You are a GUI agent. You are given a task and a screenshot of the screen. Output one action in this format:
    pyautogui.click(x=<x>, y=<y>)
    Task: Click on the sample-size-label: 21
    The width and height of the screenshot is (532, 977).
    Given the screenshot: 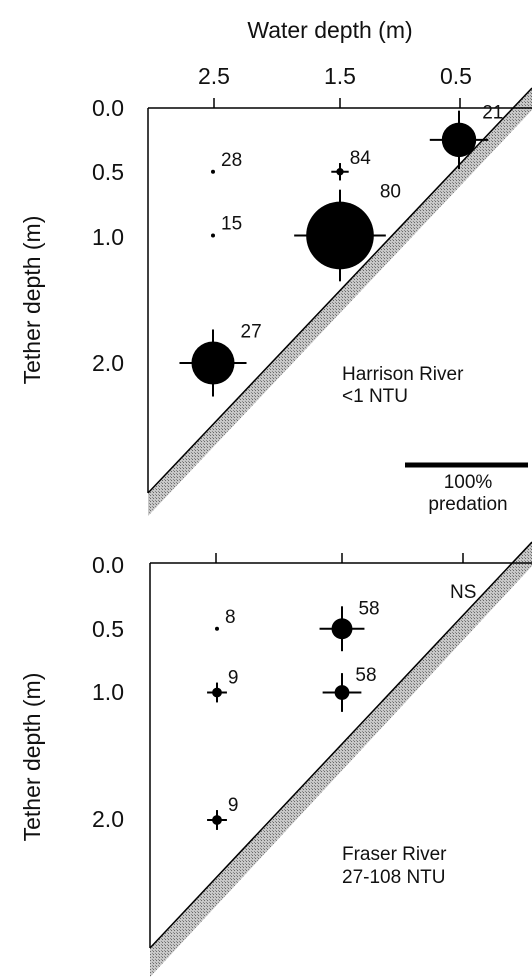 What is the action you would take?
    pyautogui.click(x=492, y=113)
    